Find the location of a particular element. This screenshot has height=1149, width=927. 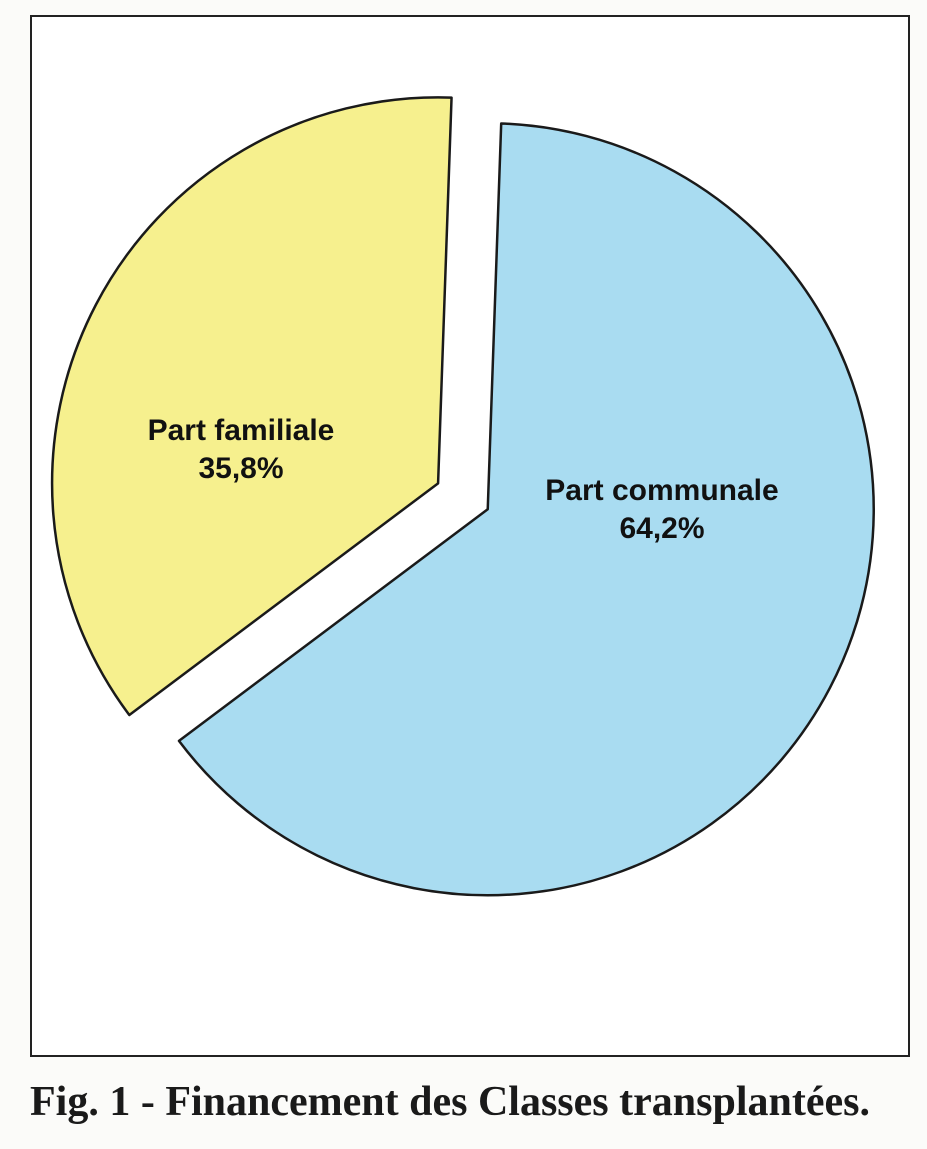

slice-value-label: 35,8% is located at coordinates (240, 468).